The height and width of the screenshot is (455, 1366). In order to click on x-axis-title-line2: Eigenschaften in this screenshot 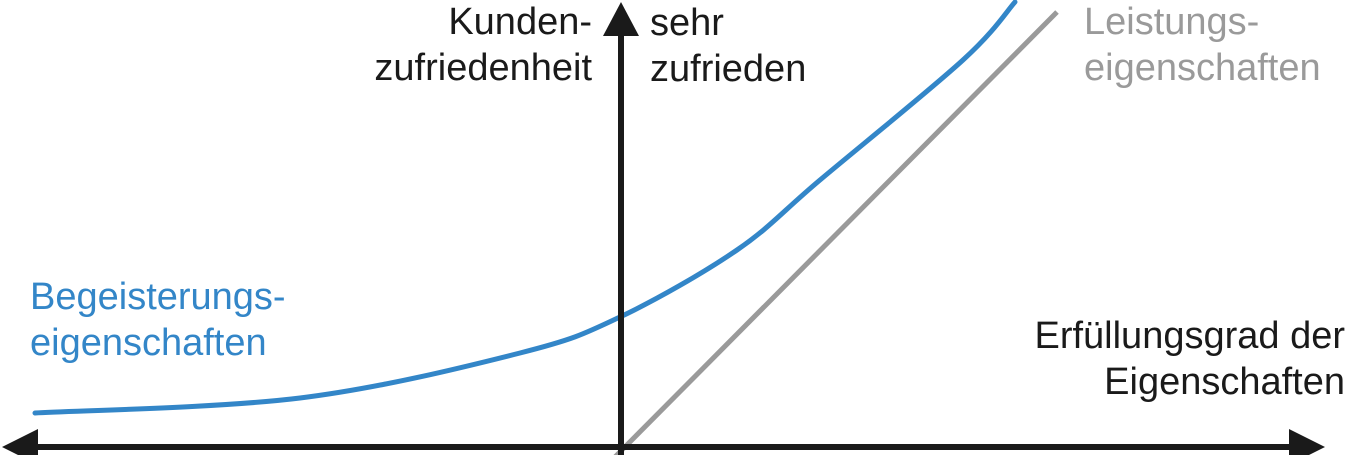, I will do `click(1224, 382)`.